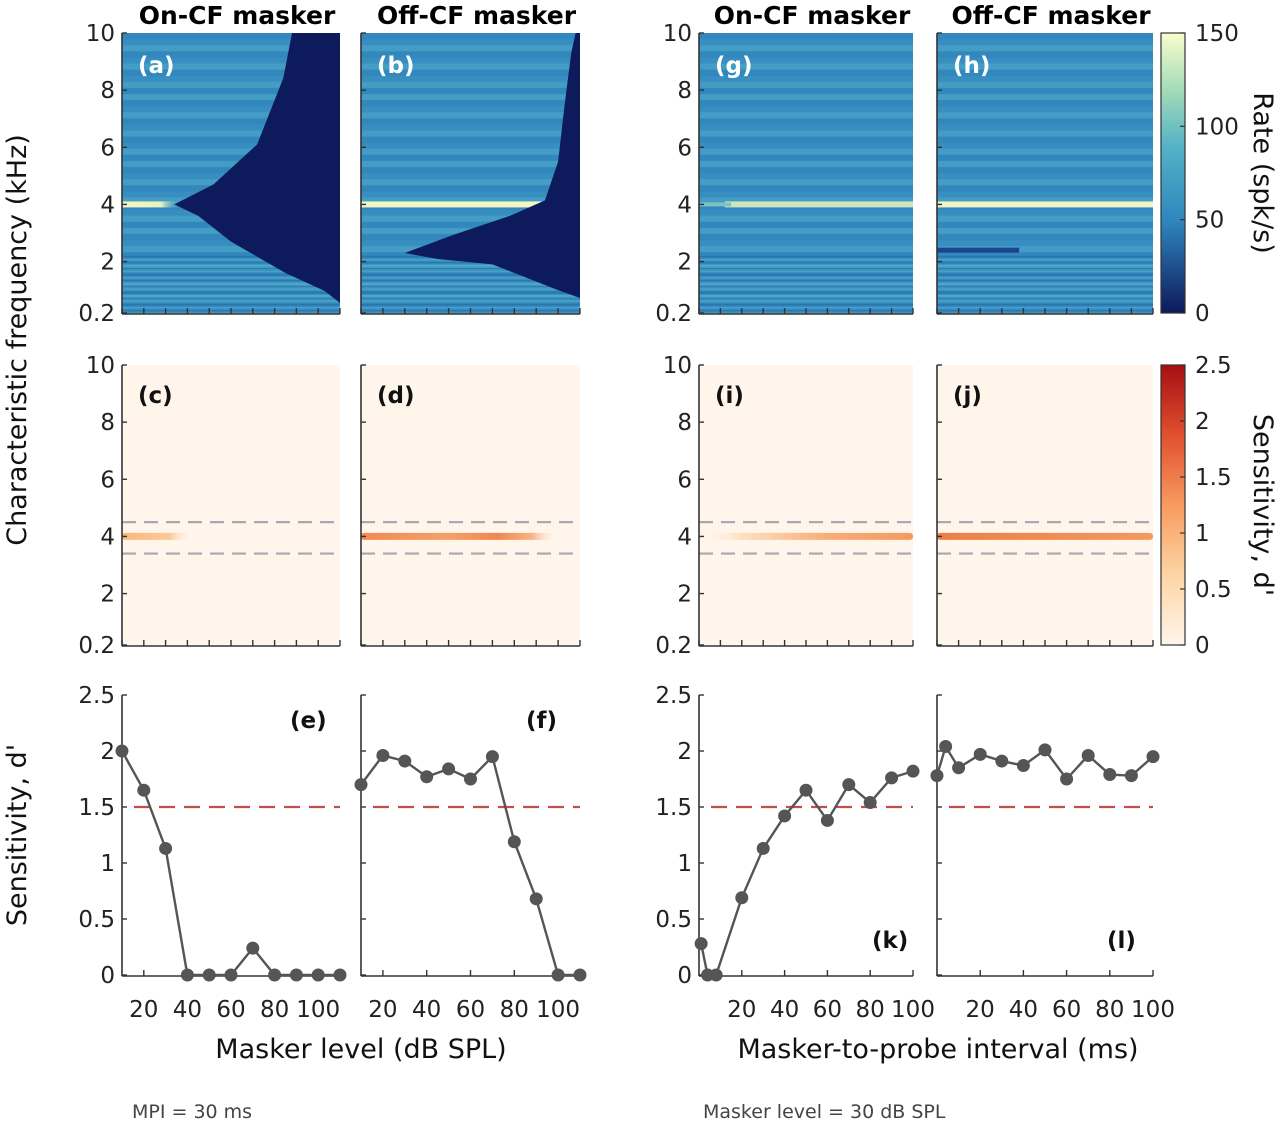 The image size is (1280, 1125). Describe the element at coordinates (673, 696) in the screenshot. I see `y-tick-label-k: 2.5` at that location.